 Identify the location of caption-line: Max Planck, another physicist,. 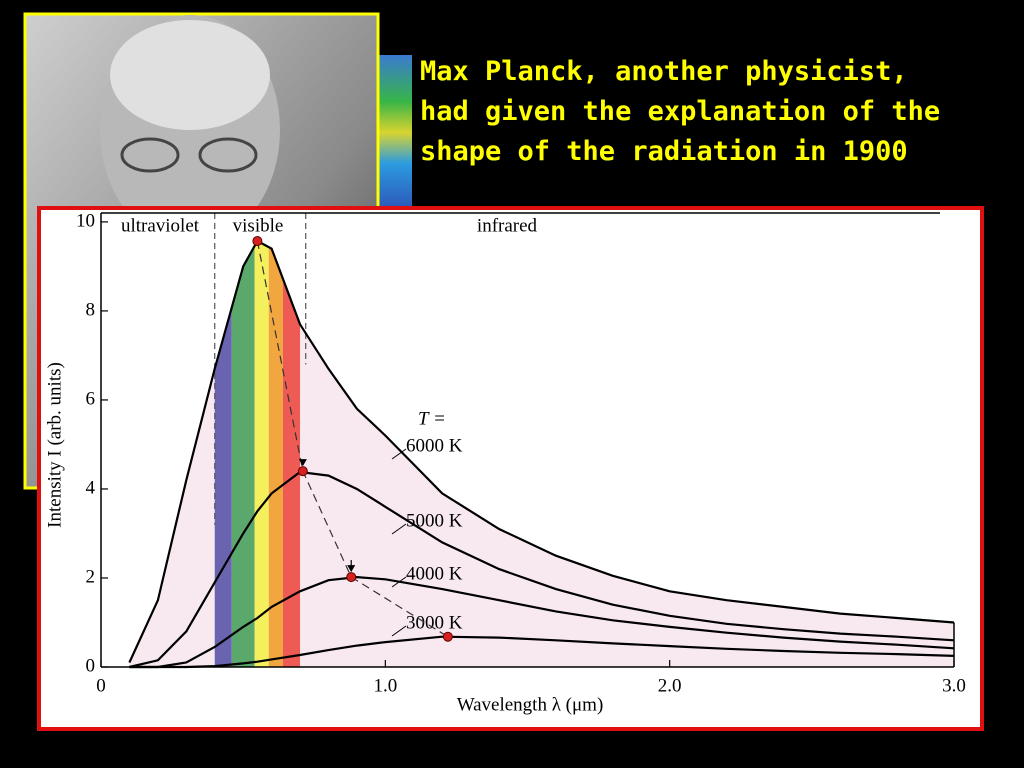
(664, 71).